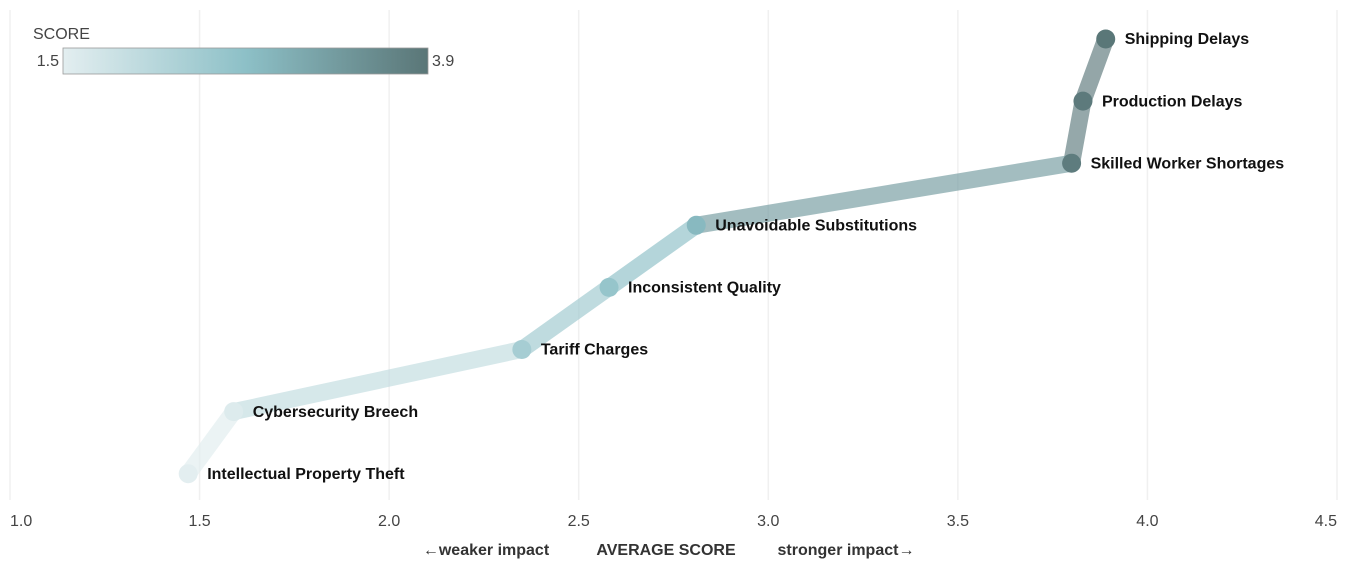 This screenshot has height=565, width=1350. I want to click on legend-title: SCORE, so click(61, 34).